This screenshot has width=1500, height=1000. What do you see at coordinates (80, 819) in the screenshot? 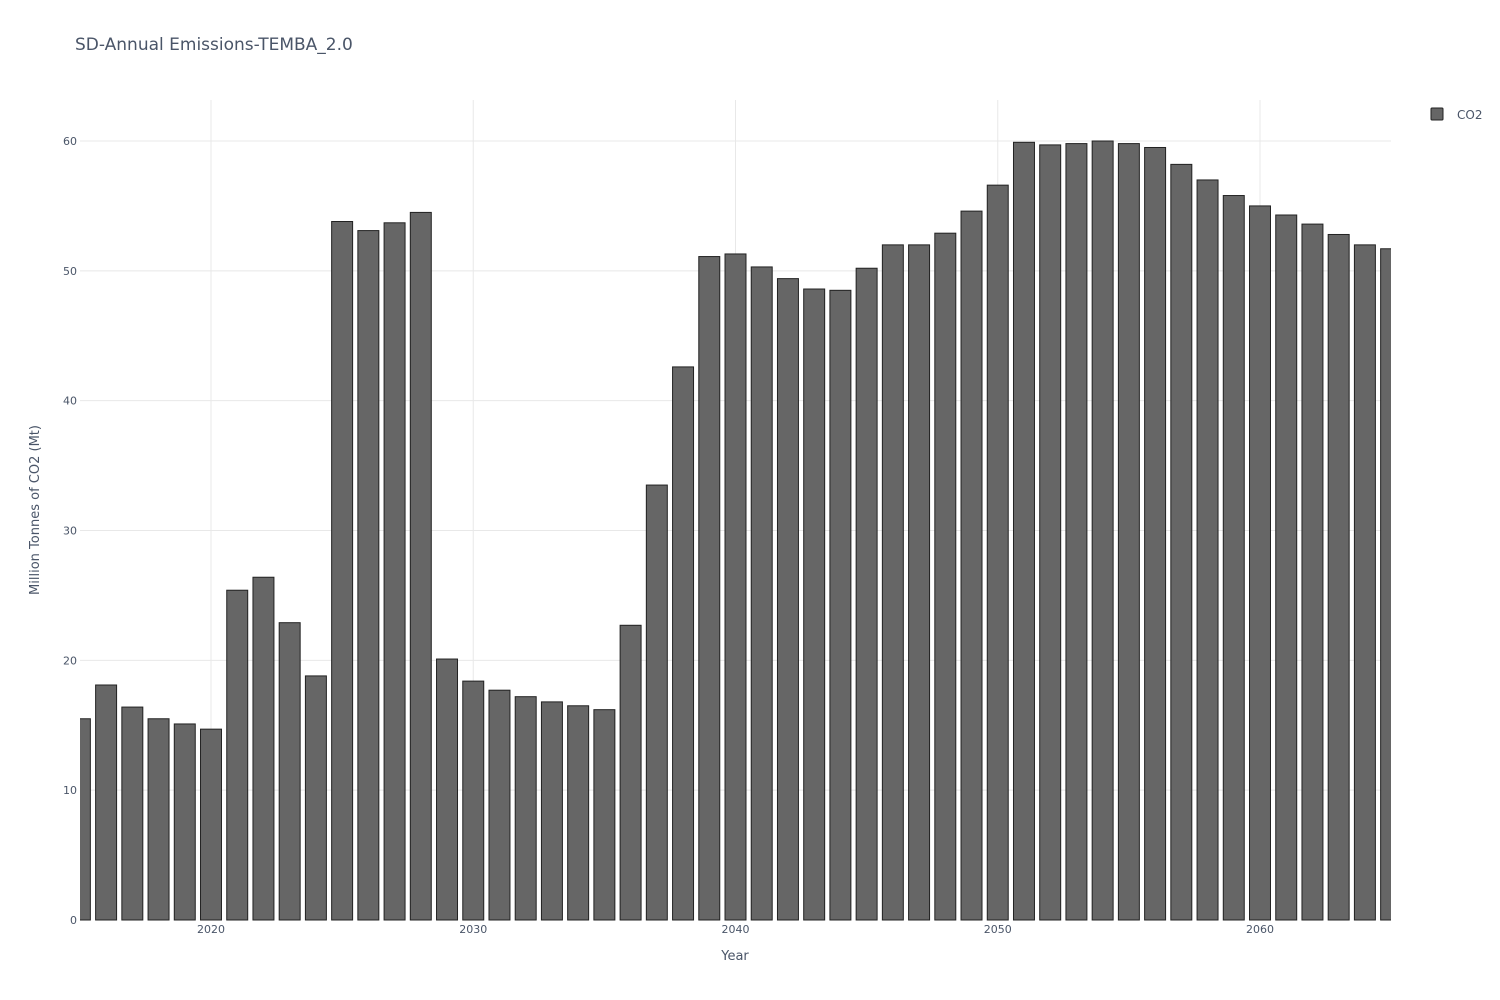
I see `bar-2015` at bounding box center [80, 819].